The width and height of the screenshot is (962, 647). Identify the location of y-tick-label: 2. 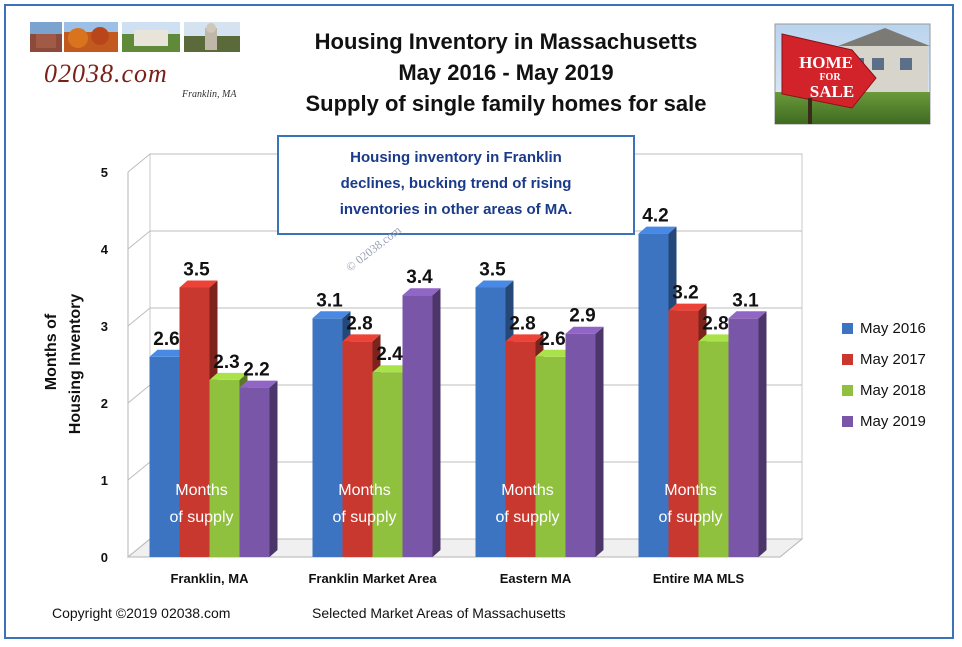
(104, 403).